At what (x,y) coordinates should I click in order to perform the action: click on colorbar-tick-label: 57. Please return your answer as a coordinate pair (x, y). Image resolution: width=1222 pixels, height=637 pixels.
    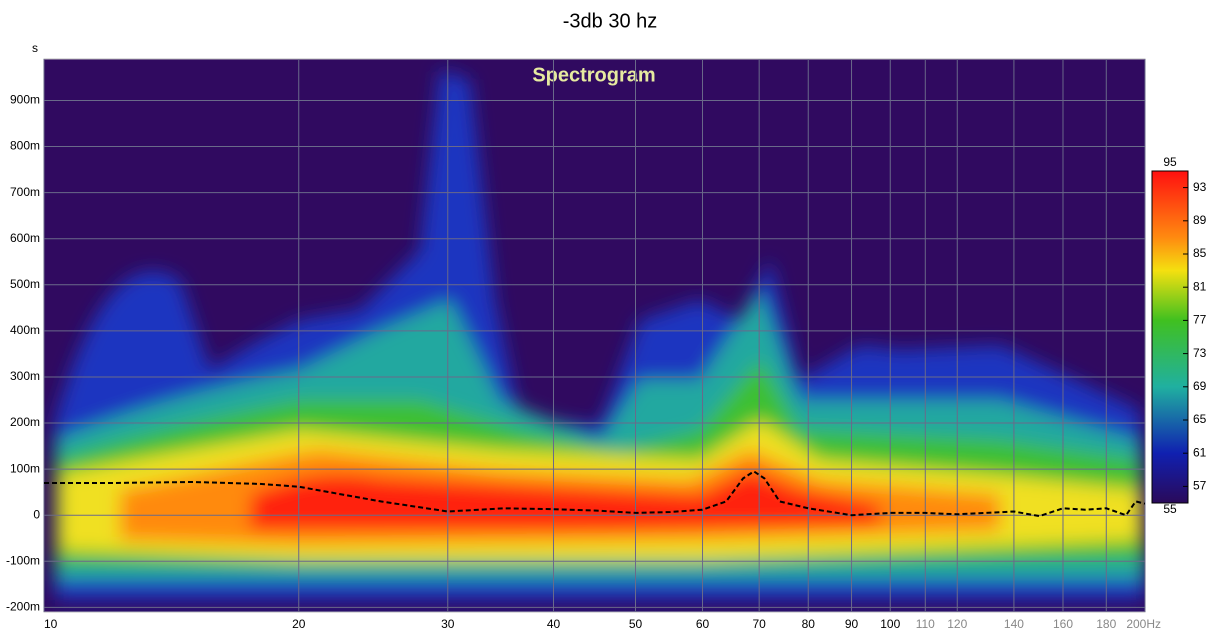
    Looking at the image, I should click on (1200, 486).